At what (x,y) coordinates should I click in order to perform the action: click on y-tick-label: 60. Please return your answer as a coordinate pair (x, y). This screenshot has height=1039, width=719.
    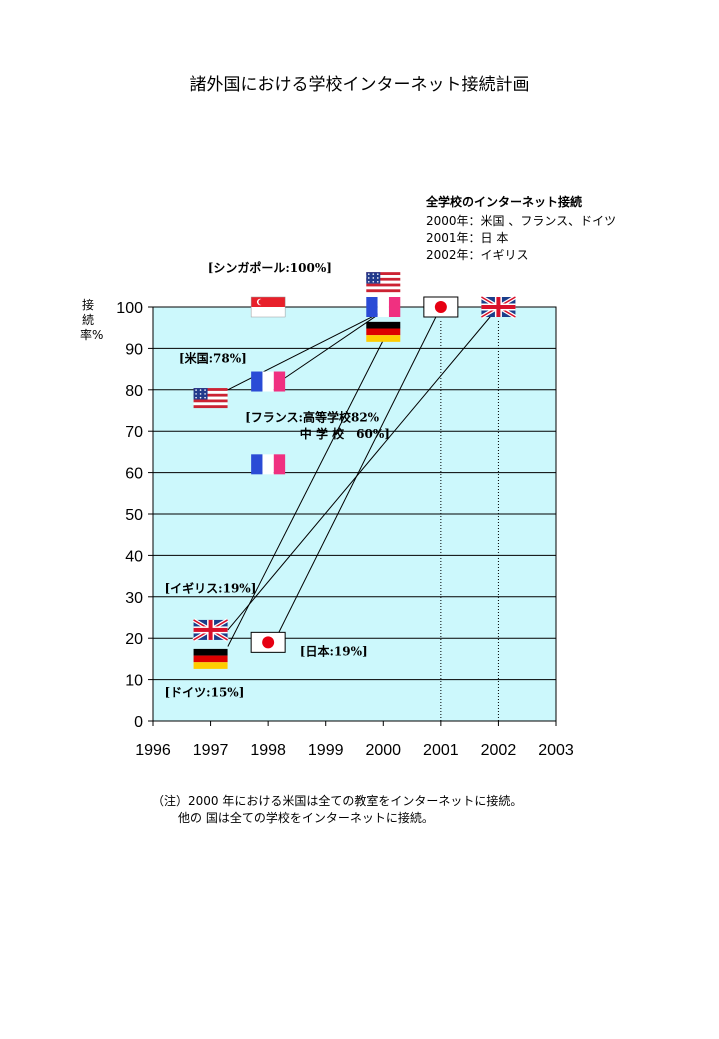
    Looking at the image, I should click on (134, 474).